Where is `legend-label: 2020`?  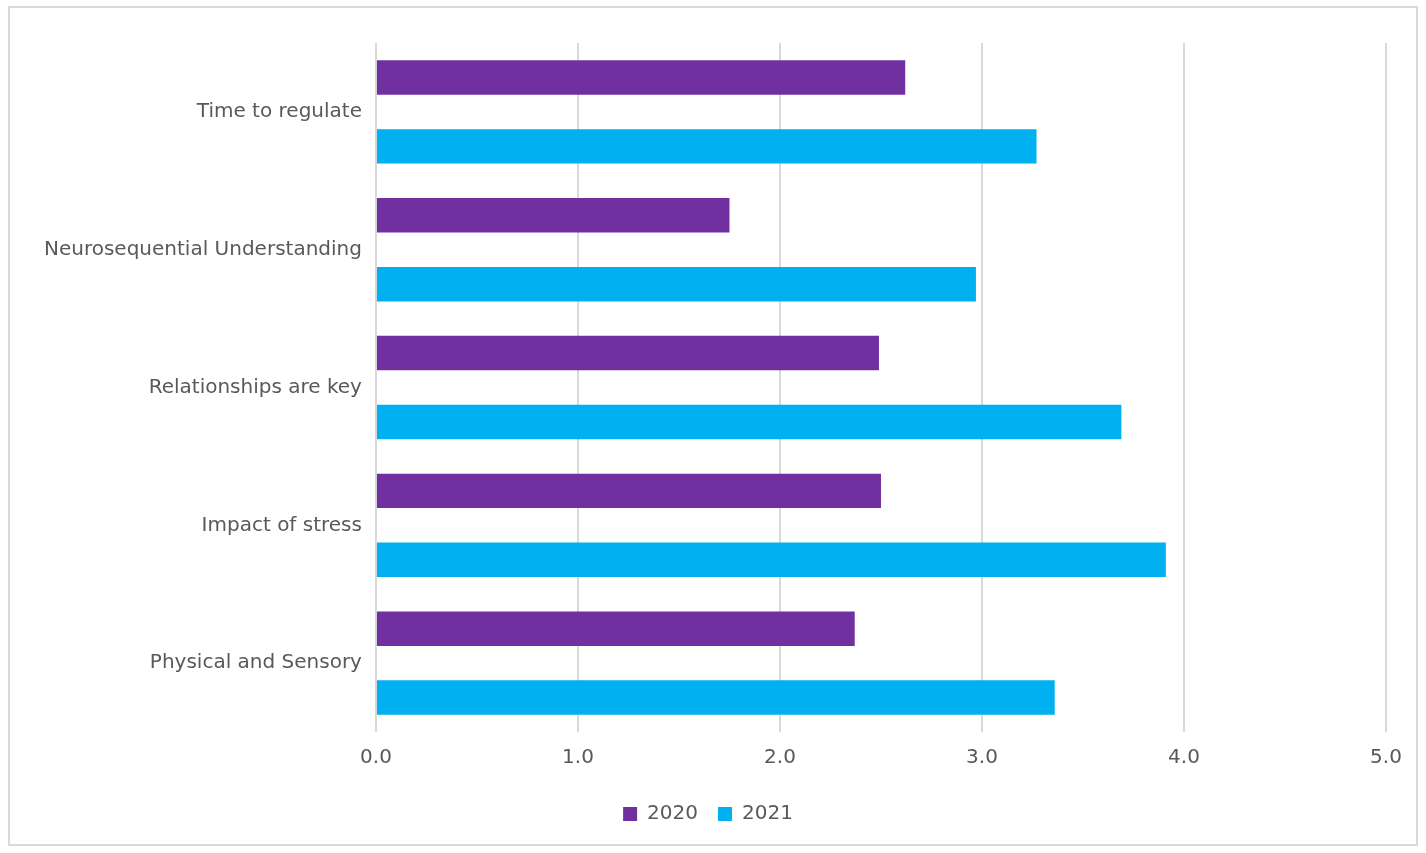 legend-label: 2020 is located at coordinates (673, 812).